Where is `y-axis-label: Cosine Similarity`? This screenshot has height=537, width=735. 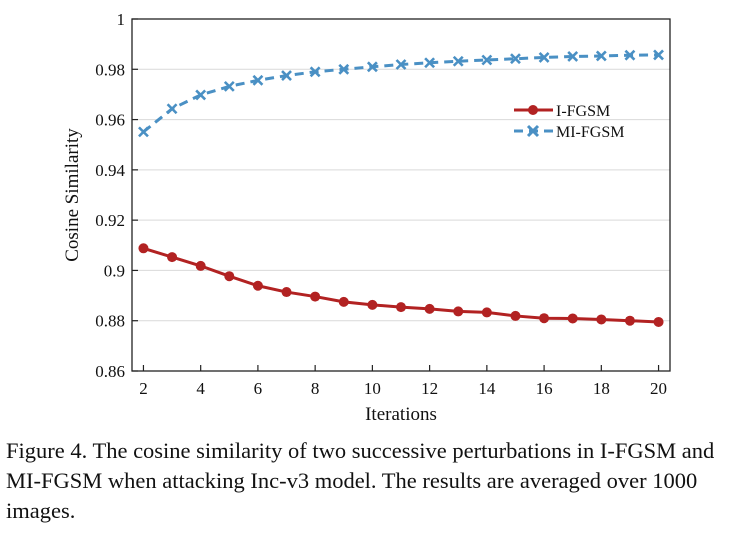 y-axis-label: Cosine Similarity is located at coordinates (72, 195).